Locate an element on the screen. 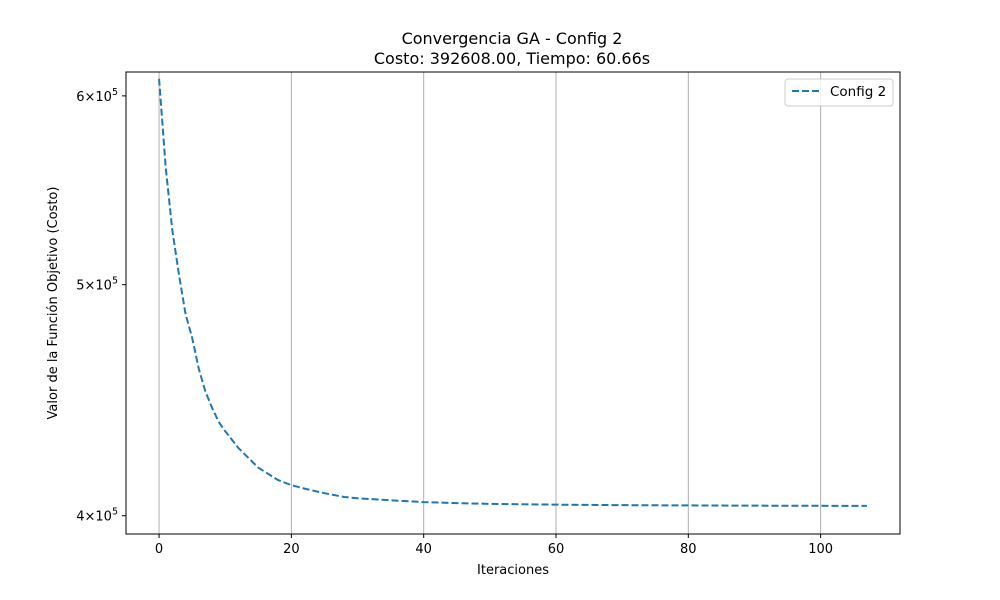 The height and width of the screenshot is (600, 1000). x-axis-label: Iteraciones is located at coordinates (513, 570).